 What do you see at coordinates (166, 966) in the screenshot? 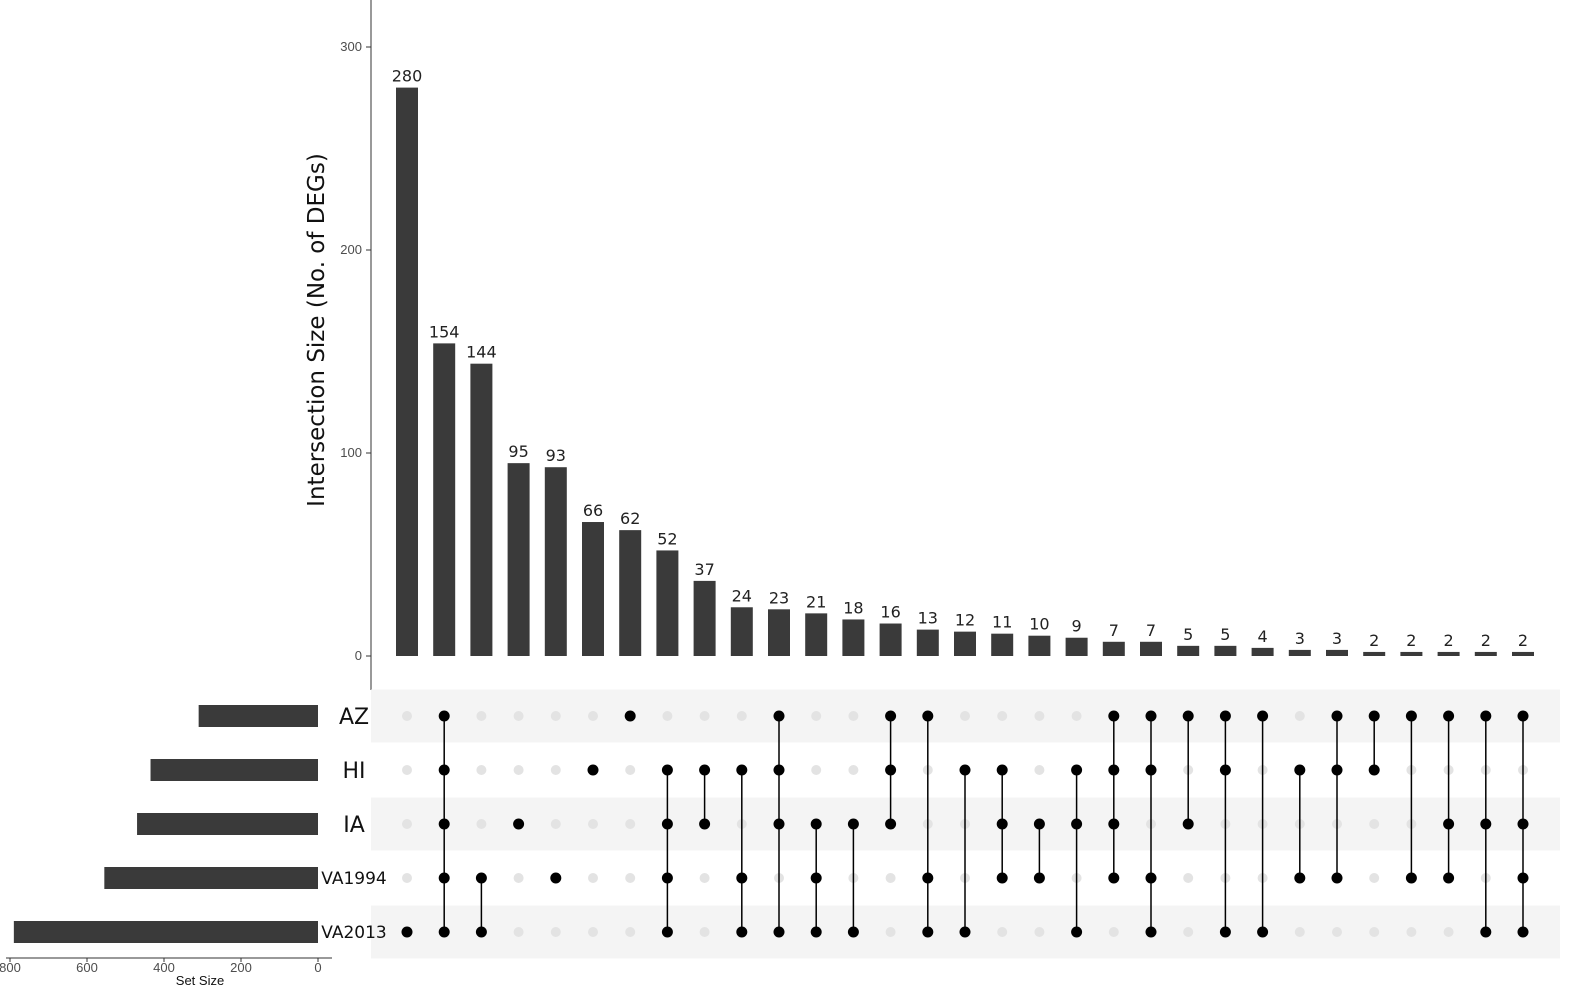
I see `set-size-axis: 800 600 400 200 0` at bounding box center [166, 966].